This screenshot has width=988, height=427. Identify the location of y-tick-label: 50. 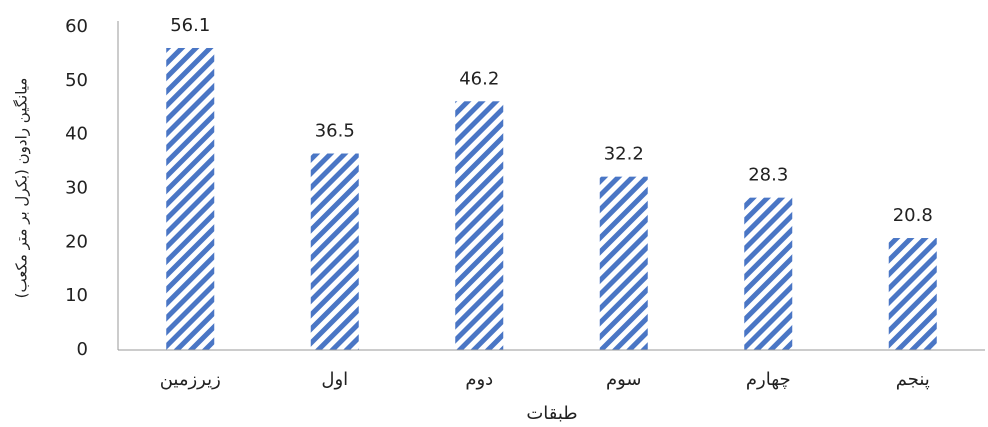
(76, 80).